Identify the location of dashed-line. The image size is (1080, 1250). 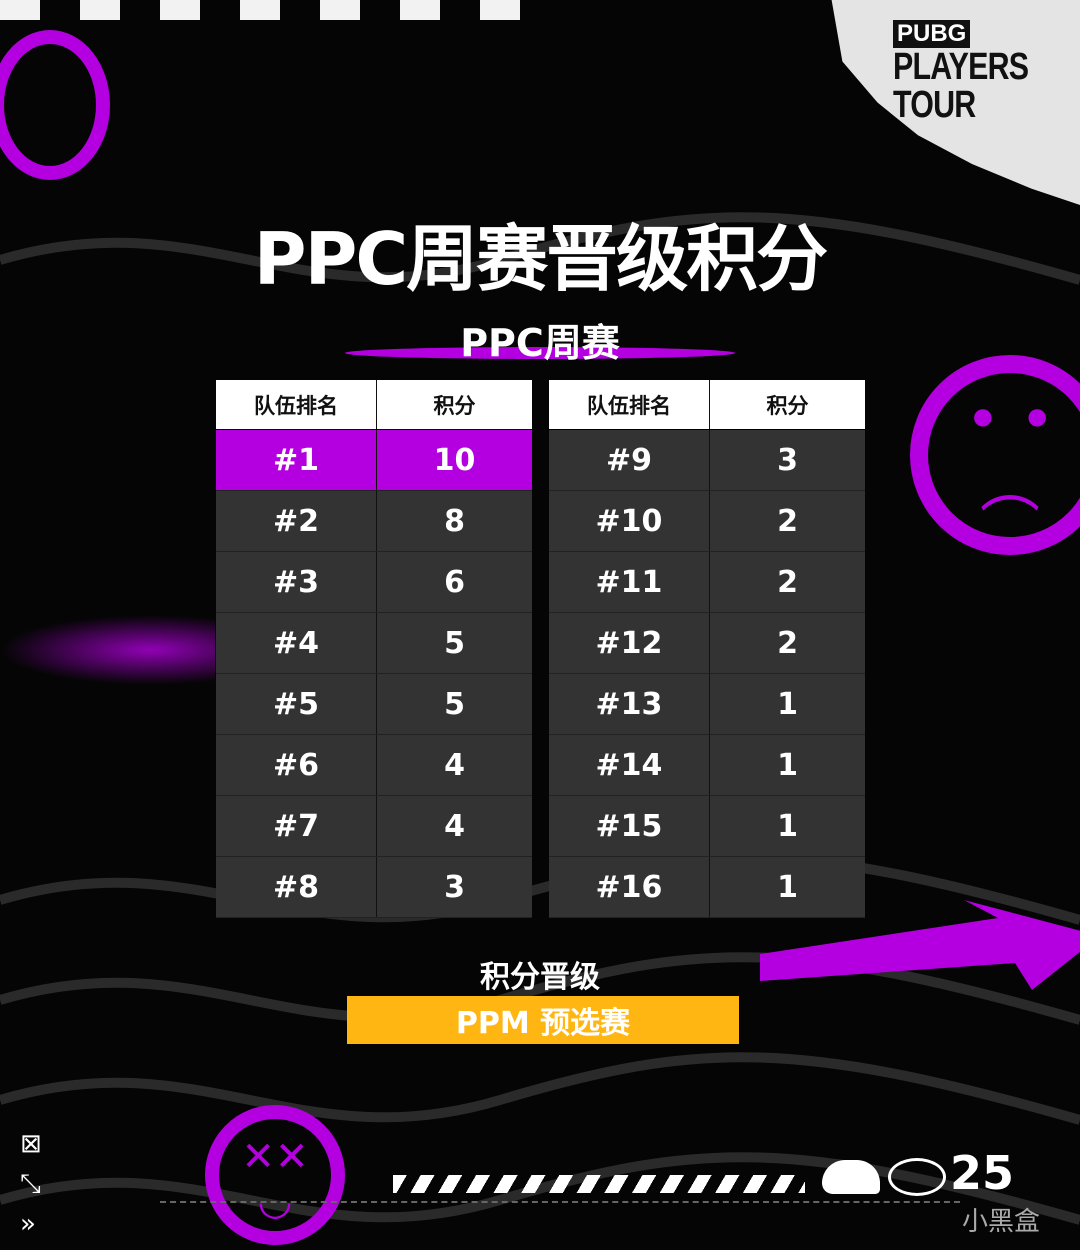
(560, 1202).